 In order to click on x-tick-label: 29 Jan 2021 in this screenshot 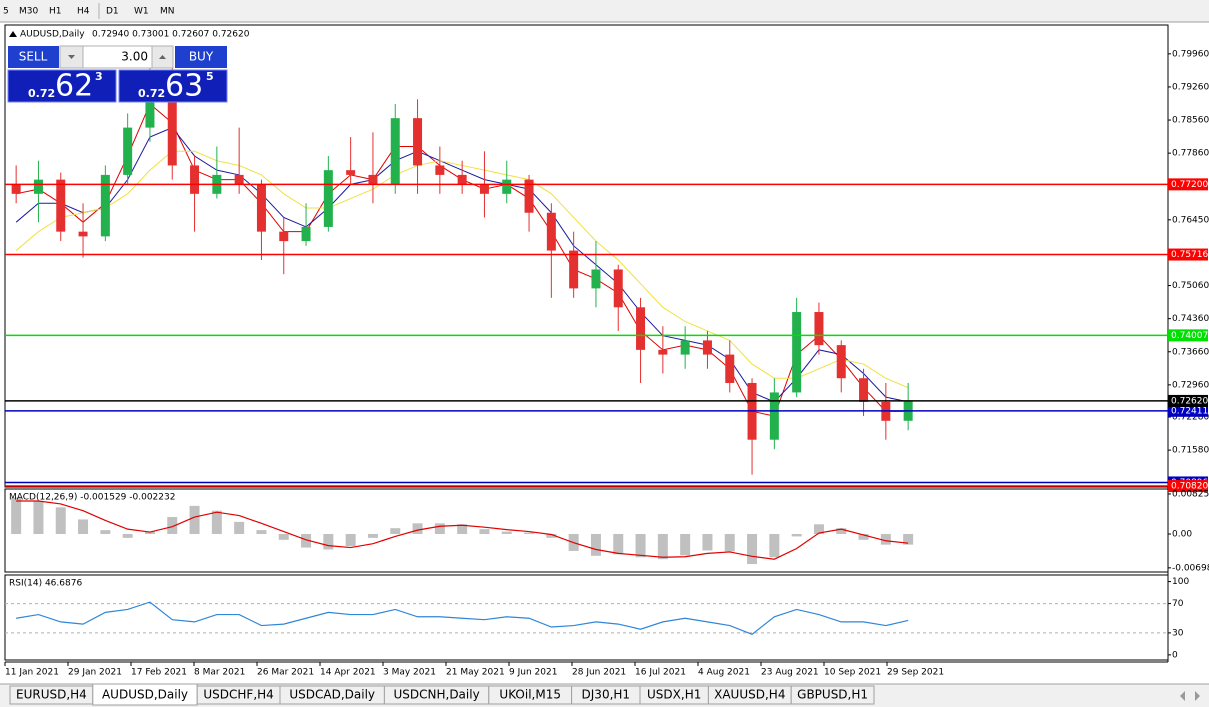, I will do `click(95, 673)`.